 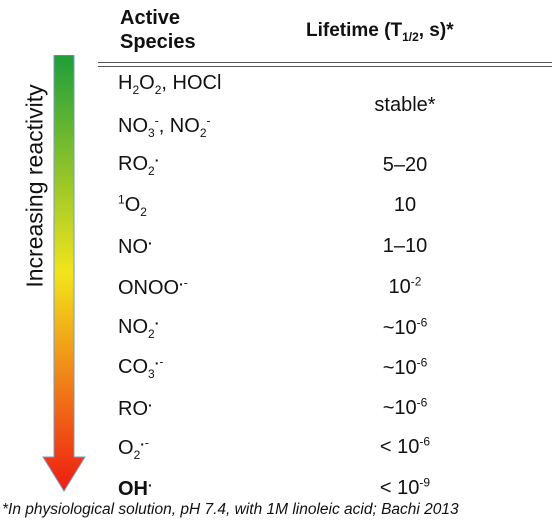 What do you see at coordinates (436, 30) in the screenshot?
I see `lifetime-header-suffix: , s)*` at bounding box center [436, 30].